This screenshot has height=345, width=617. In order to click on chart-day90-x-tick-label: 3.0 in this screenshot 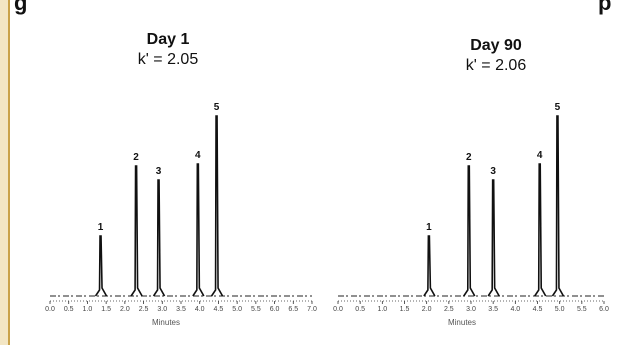, I will do `click(471, 309)`.